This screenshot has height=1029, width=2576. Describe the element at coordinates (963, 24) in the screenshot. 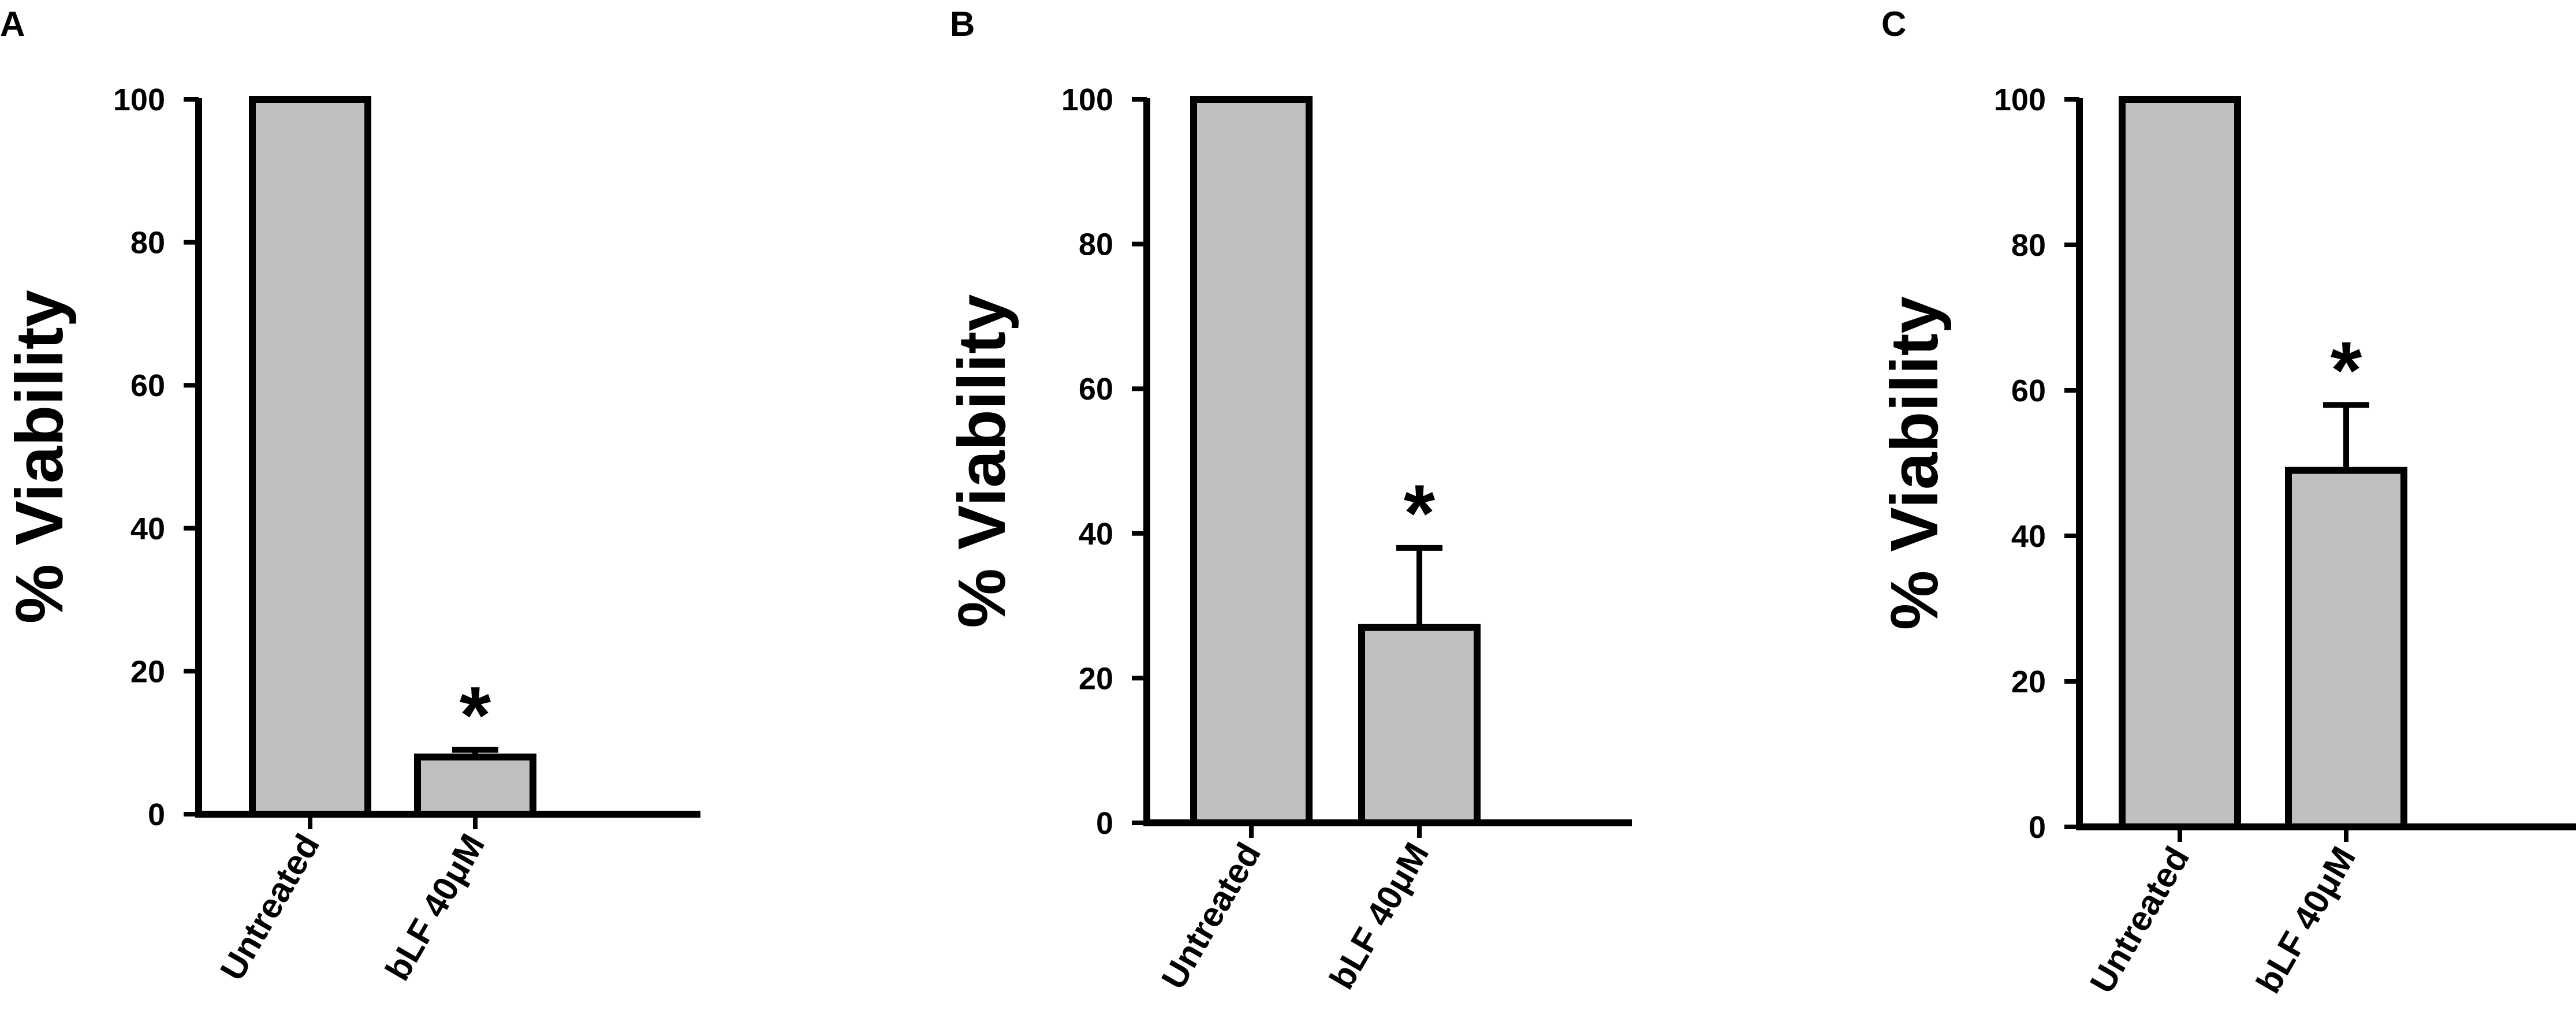

I see `panel-label: B` at that location.